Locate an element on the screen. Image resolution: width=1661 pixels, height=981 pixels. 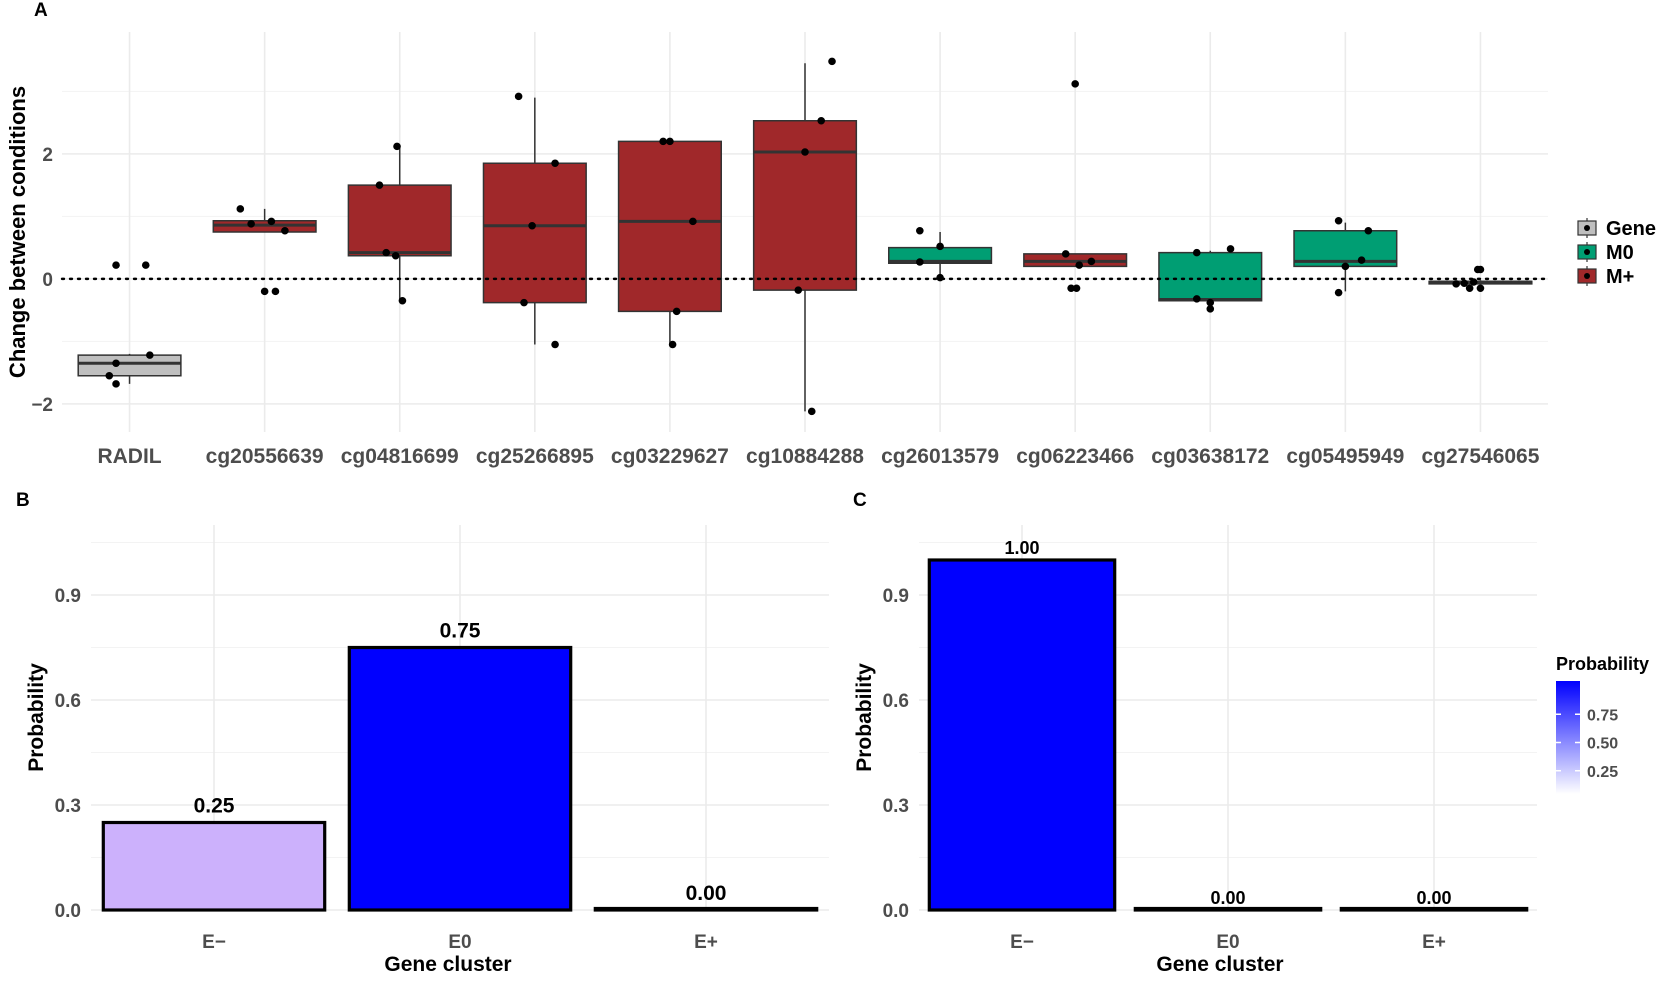
x-tick-label: cg27546065 is located at coordinates (1480, 456).